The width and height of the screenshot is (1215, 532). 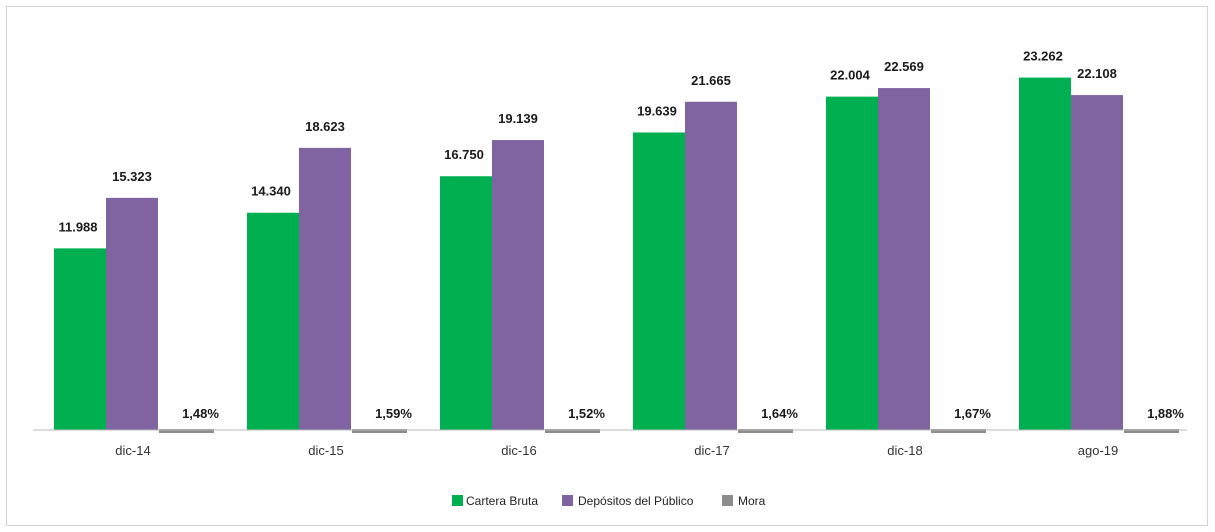 I want to click on x-tick-label-dic-17: dic-17, so click(x=711, y=450).